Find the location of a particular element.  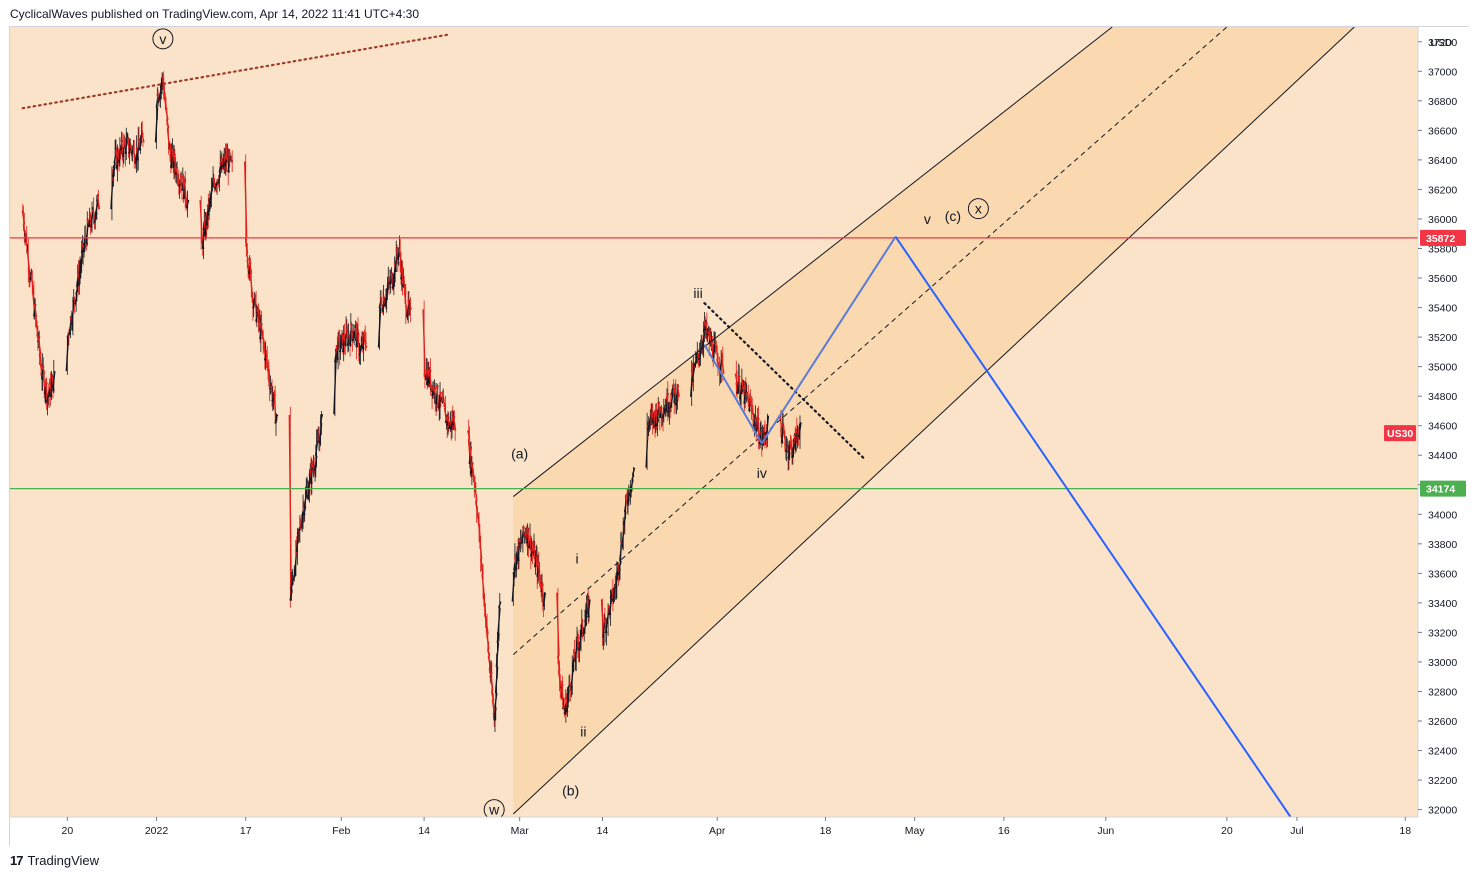

wave-iv-dotted-line is located at coordinates (784, 381).